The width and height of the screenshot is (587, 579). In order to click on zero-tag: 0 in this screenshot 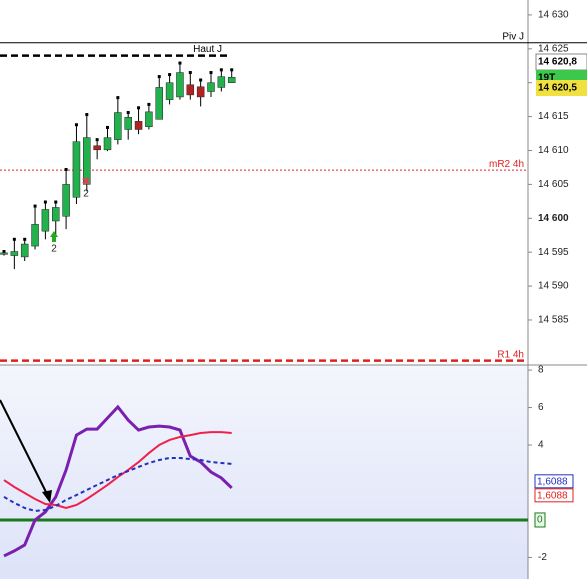, I will do `click(540, 520)`.